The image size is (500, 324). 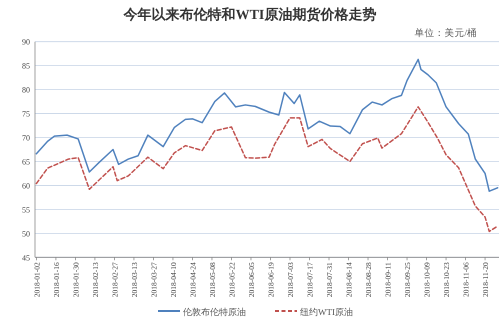 I want to click on title: 今年以来布伦特和WTI原油期货价格走势, so click(x=250, y=15).